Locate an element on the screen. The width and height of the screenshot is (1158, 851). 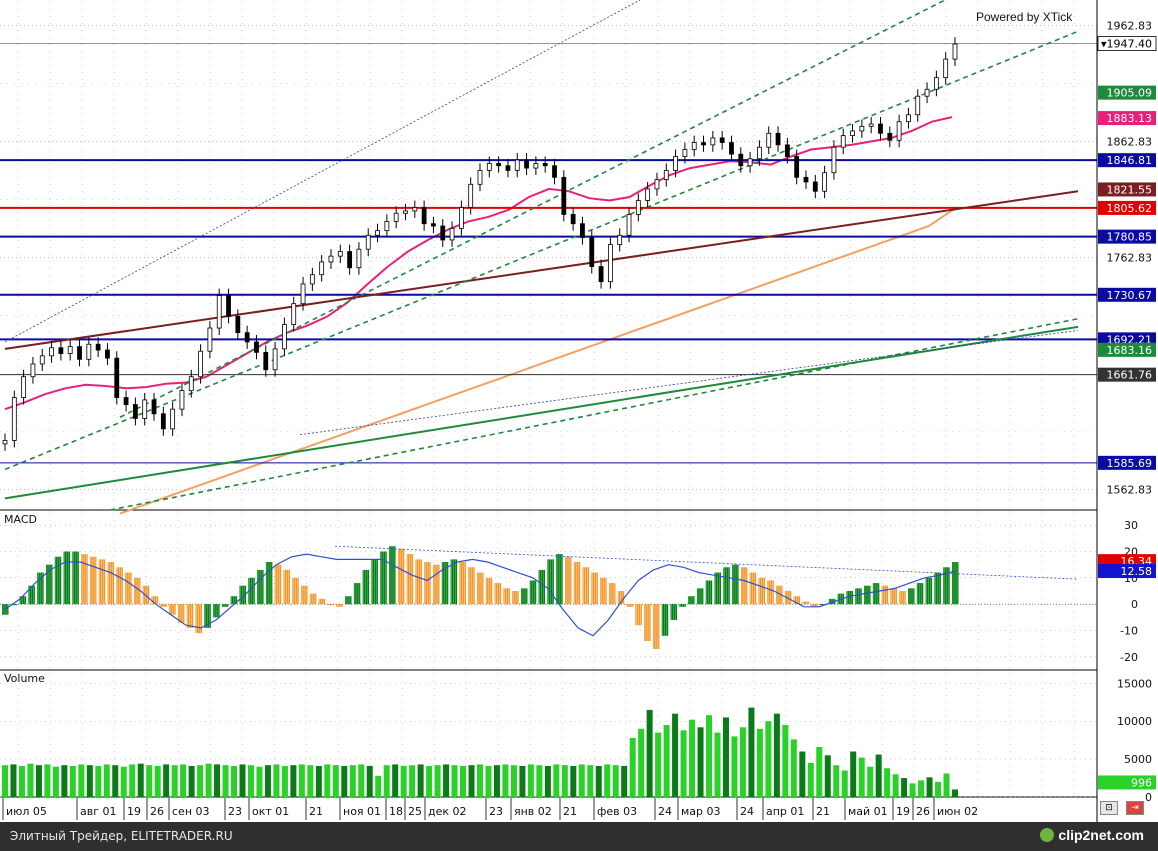
exit-icon: ⇥ is located at coordinates (1135, 808).